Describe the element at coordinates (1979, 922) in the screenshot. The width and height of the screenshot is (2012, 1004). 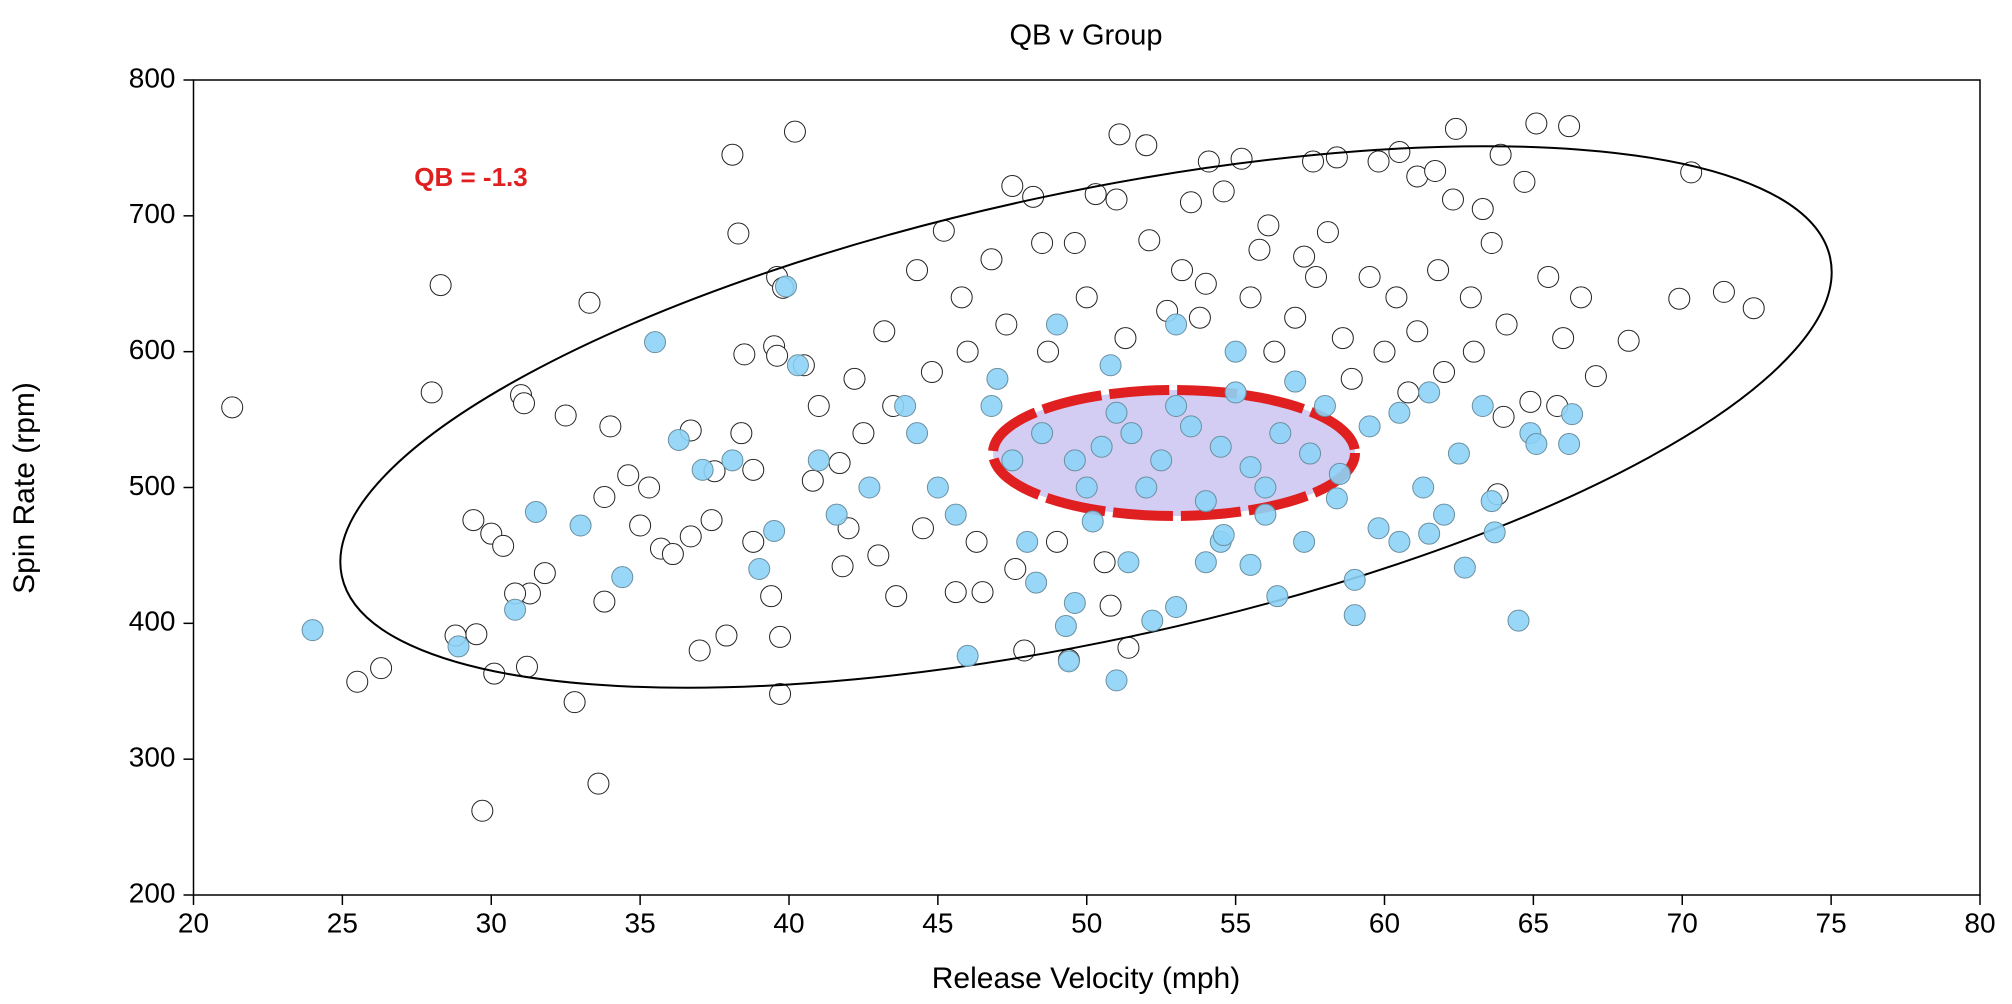
I see `x-tick-label: 80` at that location.